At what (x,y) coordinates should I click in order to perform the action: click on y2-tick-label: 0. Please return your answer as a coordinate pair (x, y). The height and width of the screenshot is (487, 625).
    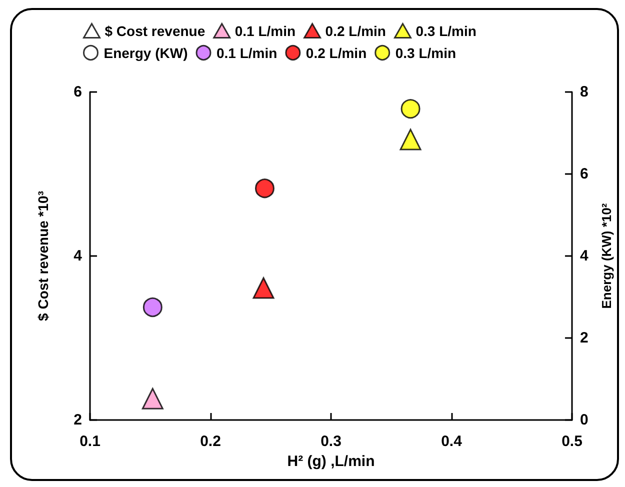
    Looking at the image, I should click on (584, 420).